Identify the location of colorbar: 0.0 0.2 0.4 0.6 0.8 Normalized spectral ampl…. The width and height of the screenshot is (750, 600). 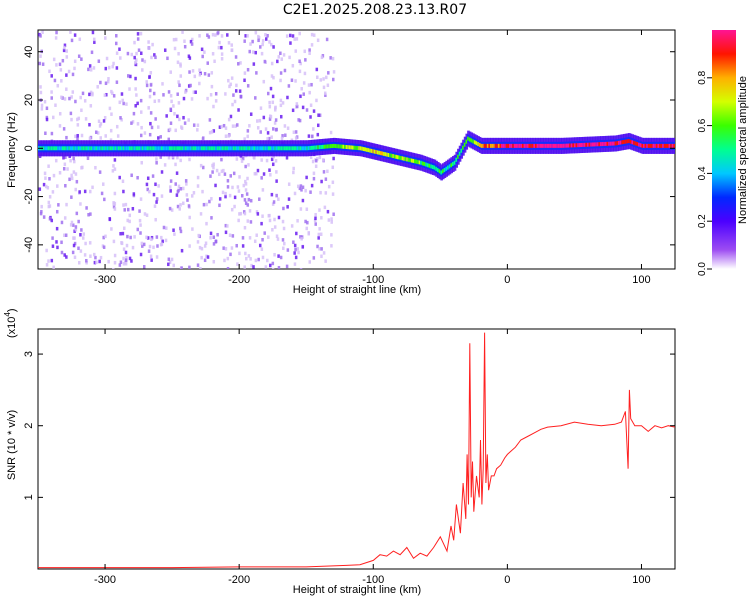
(723, 153).